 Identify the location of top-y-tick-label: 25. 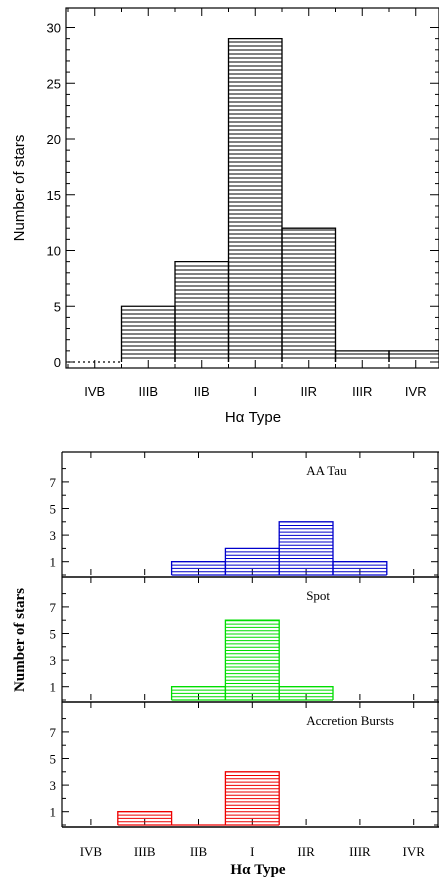
(54, 83).